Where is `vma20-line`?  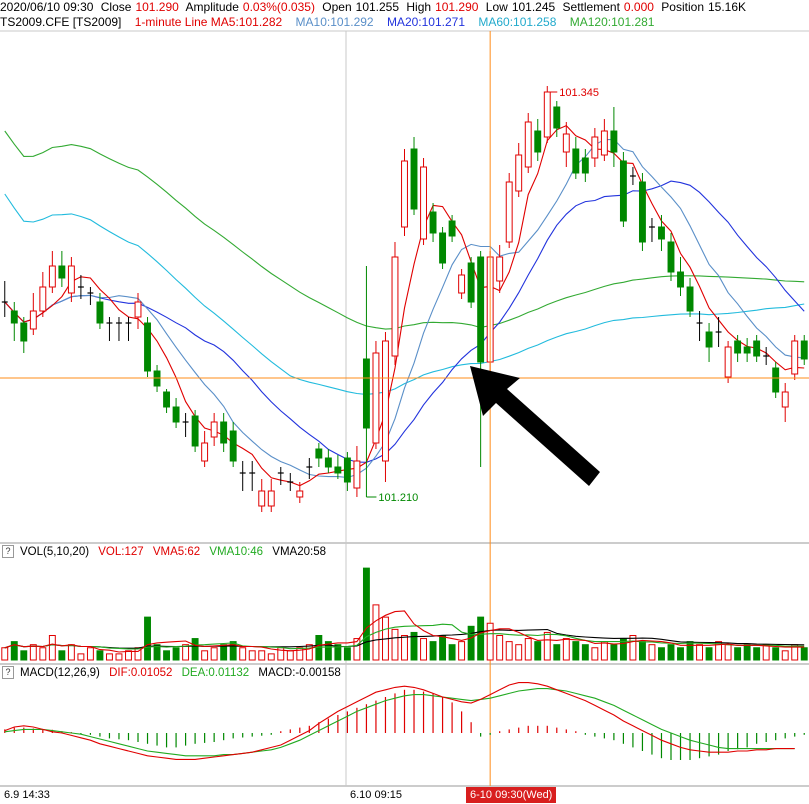 vma20-line is located at coordinates (404, 638).